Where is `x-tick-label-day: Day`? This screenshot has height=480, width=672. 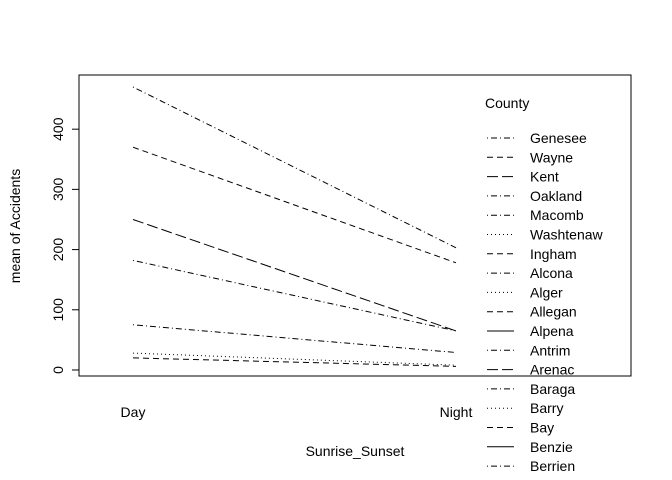
x-tick-label-day: Day is located at coordinates (133, 412).